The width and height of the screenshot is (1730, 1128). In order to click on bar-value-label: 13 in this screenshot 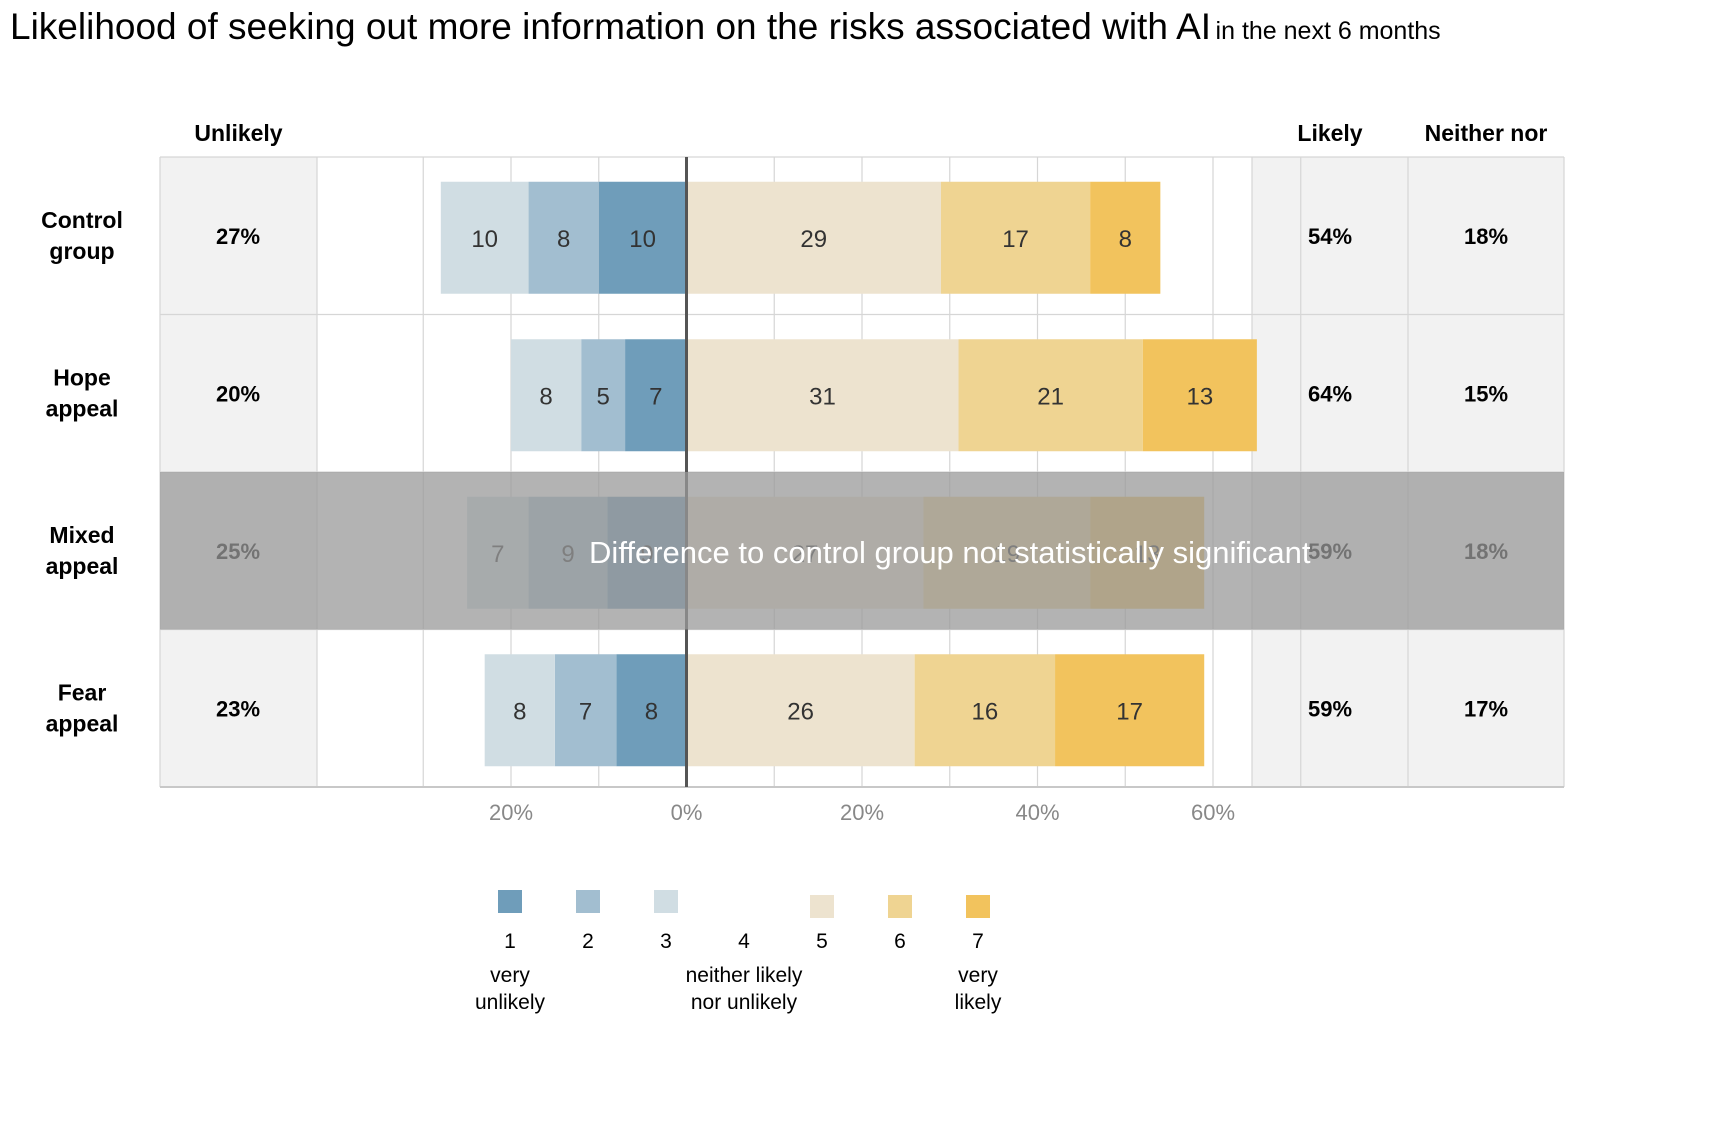, I will do `click(1199, 396)`.